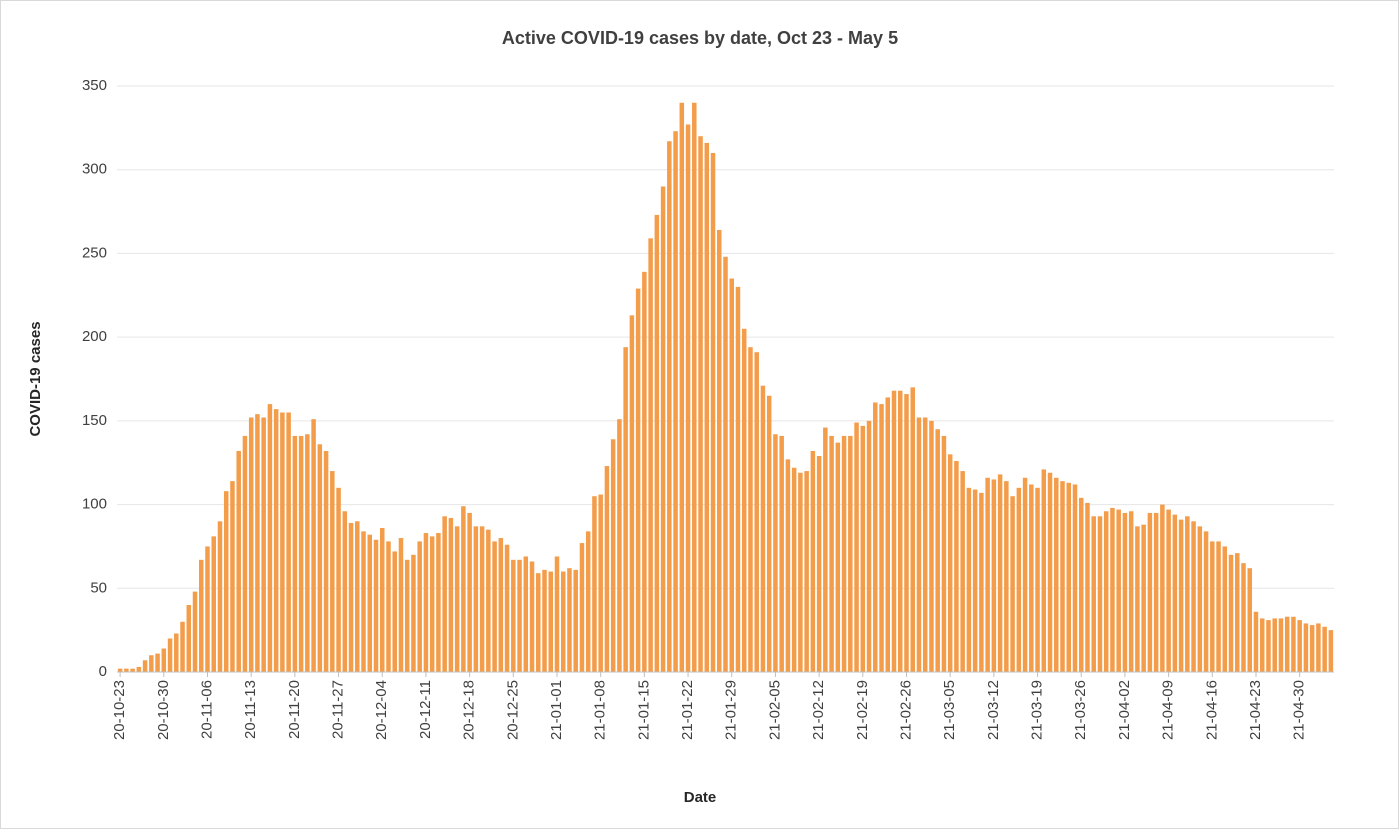 This screenshot has width=1399, height=829. What do you see at coordinates (949, 710) in the screenshot?
I see `x-tick-label: 21-03-05` at bounding box center [949, 710].